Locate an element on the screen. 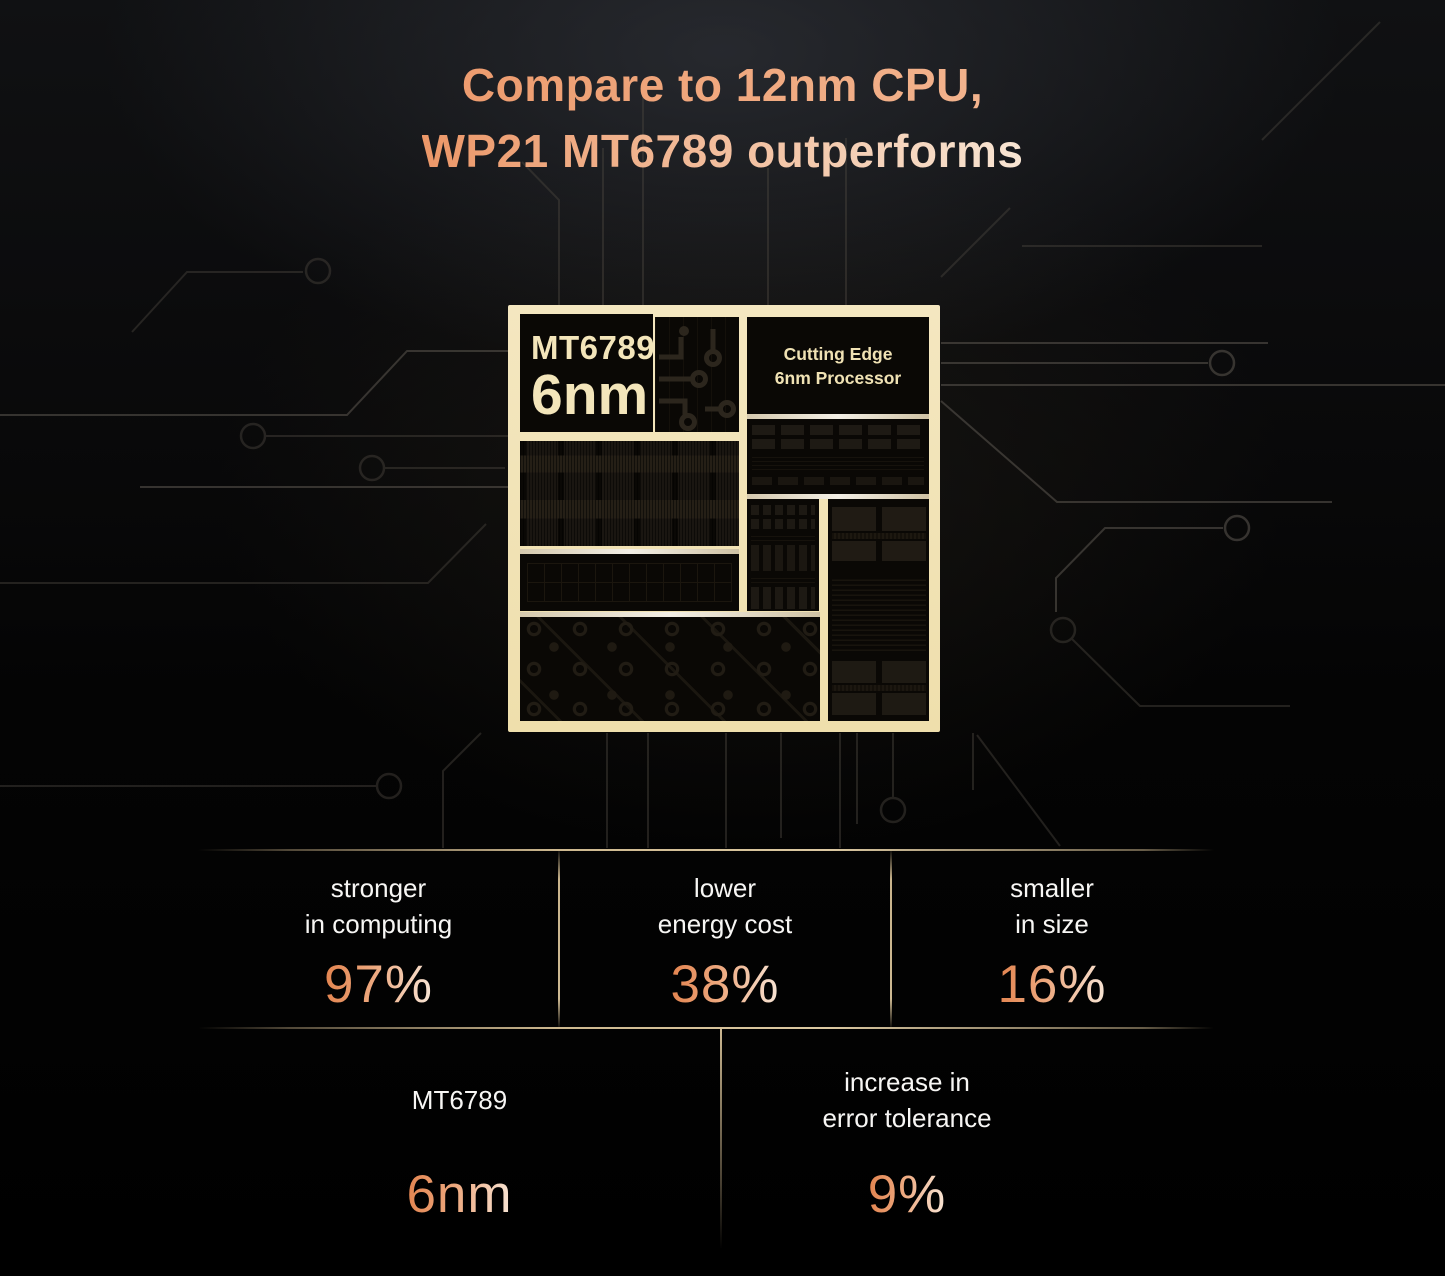  chip-trace-block-bottom is located at coordinates (670, 669).